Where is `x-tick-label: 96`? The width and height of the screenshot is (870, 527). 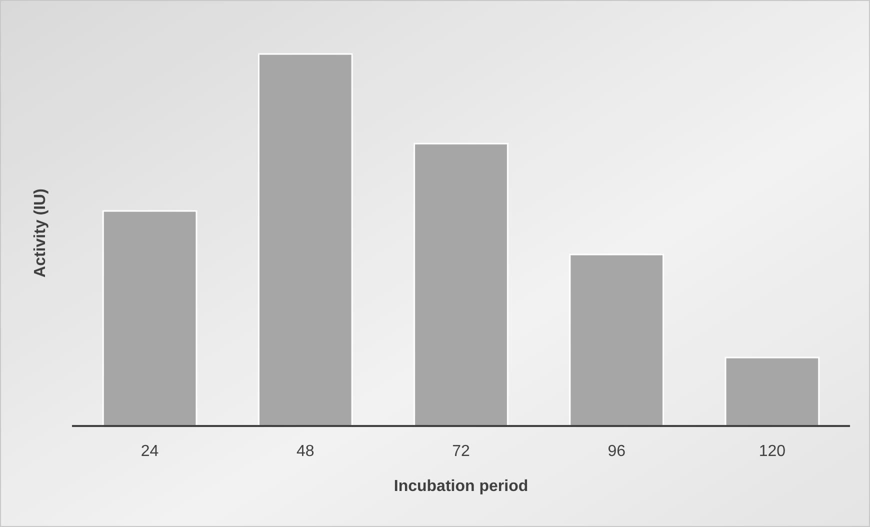 x-tick-label: 96 is located at coordinates (617, 451).